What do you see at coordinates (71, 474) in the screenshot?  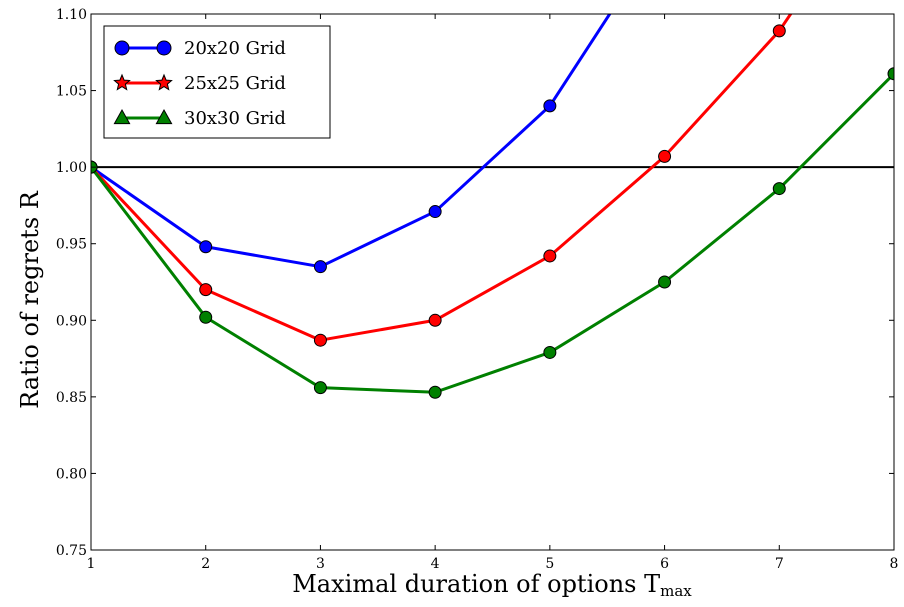 I see `y-tick-label: 0.80` at bounding box center [71, 474].